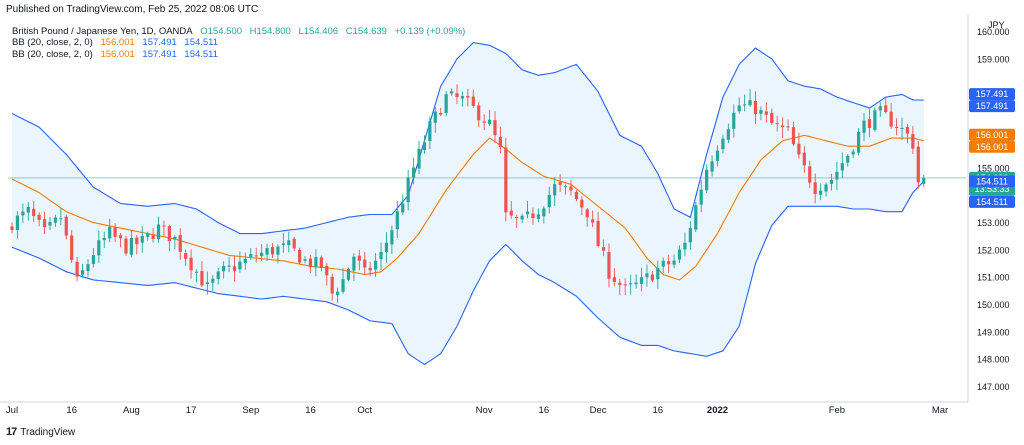  I want to click on x-tick-label: 2022, so click(717, 410).